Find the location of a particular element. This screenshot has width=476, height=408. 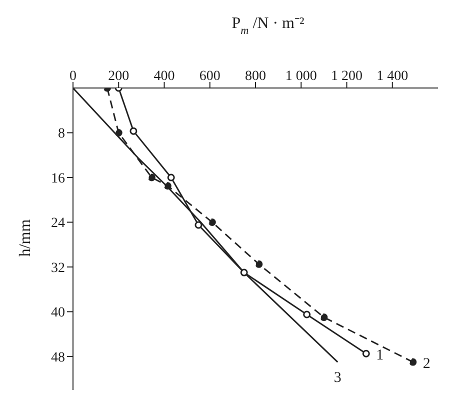

series-label: 2 is located at coordinates (426, 364).